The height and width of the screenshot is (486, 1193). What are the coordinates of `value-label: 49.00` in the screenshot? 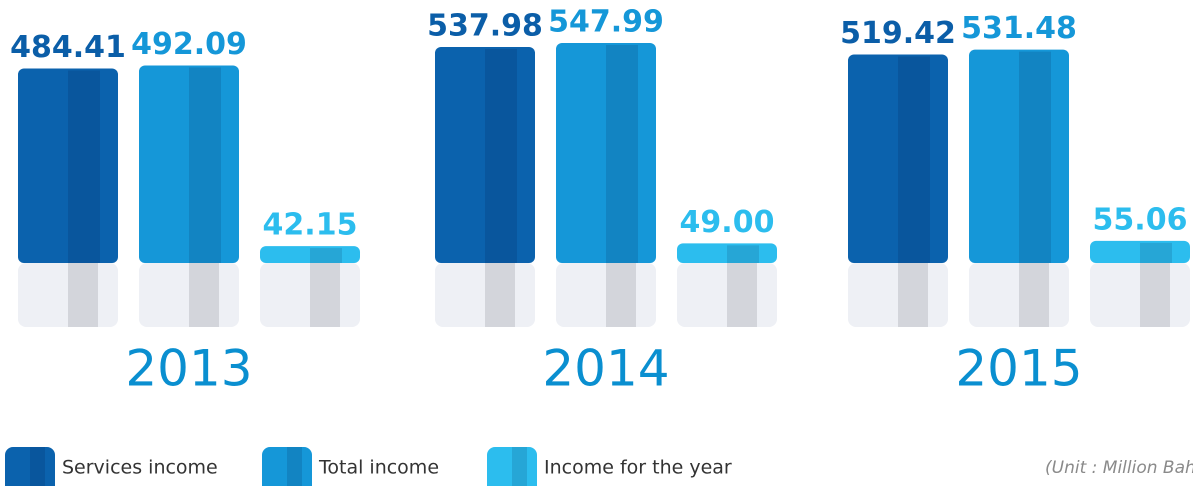 It's located at (727, 222).